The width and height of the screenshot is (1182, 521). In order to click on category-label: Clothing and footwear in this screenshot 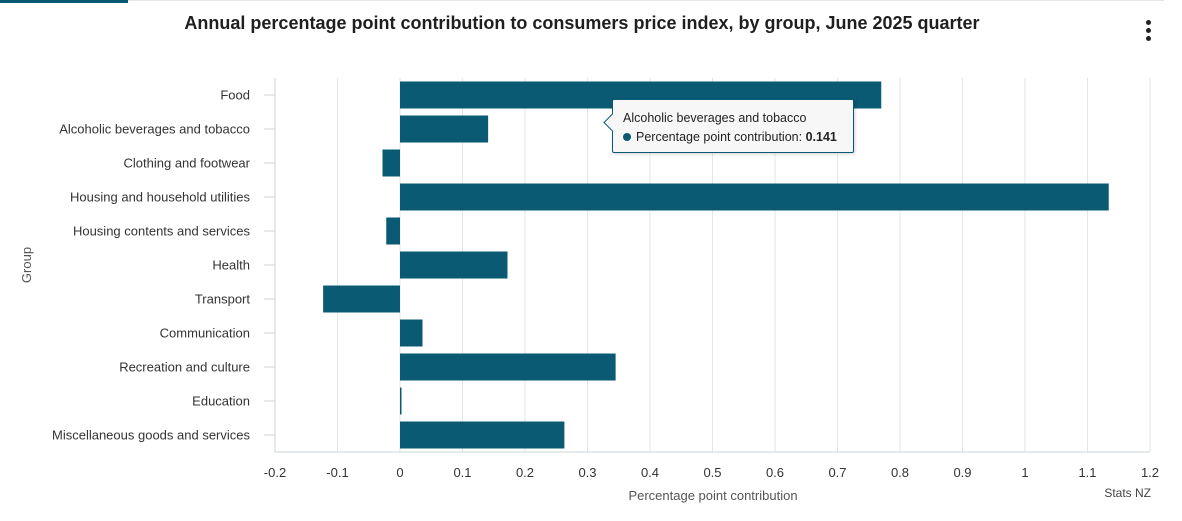, I will do `click(187, 163)`.